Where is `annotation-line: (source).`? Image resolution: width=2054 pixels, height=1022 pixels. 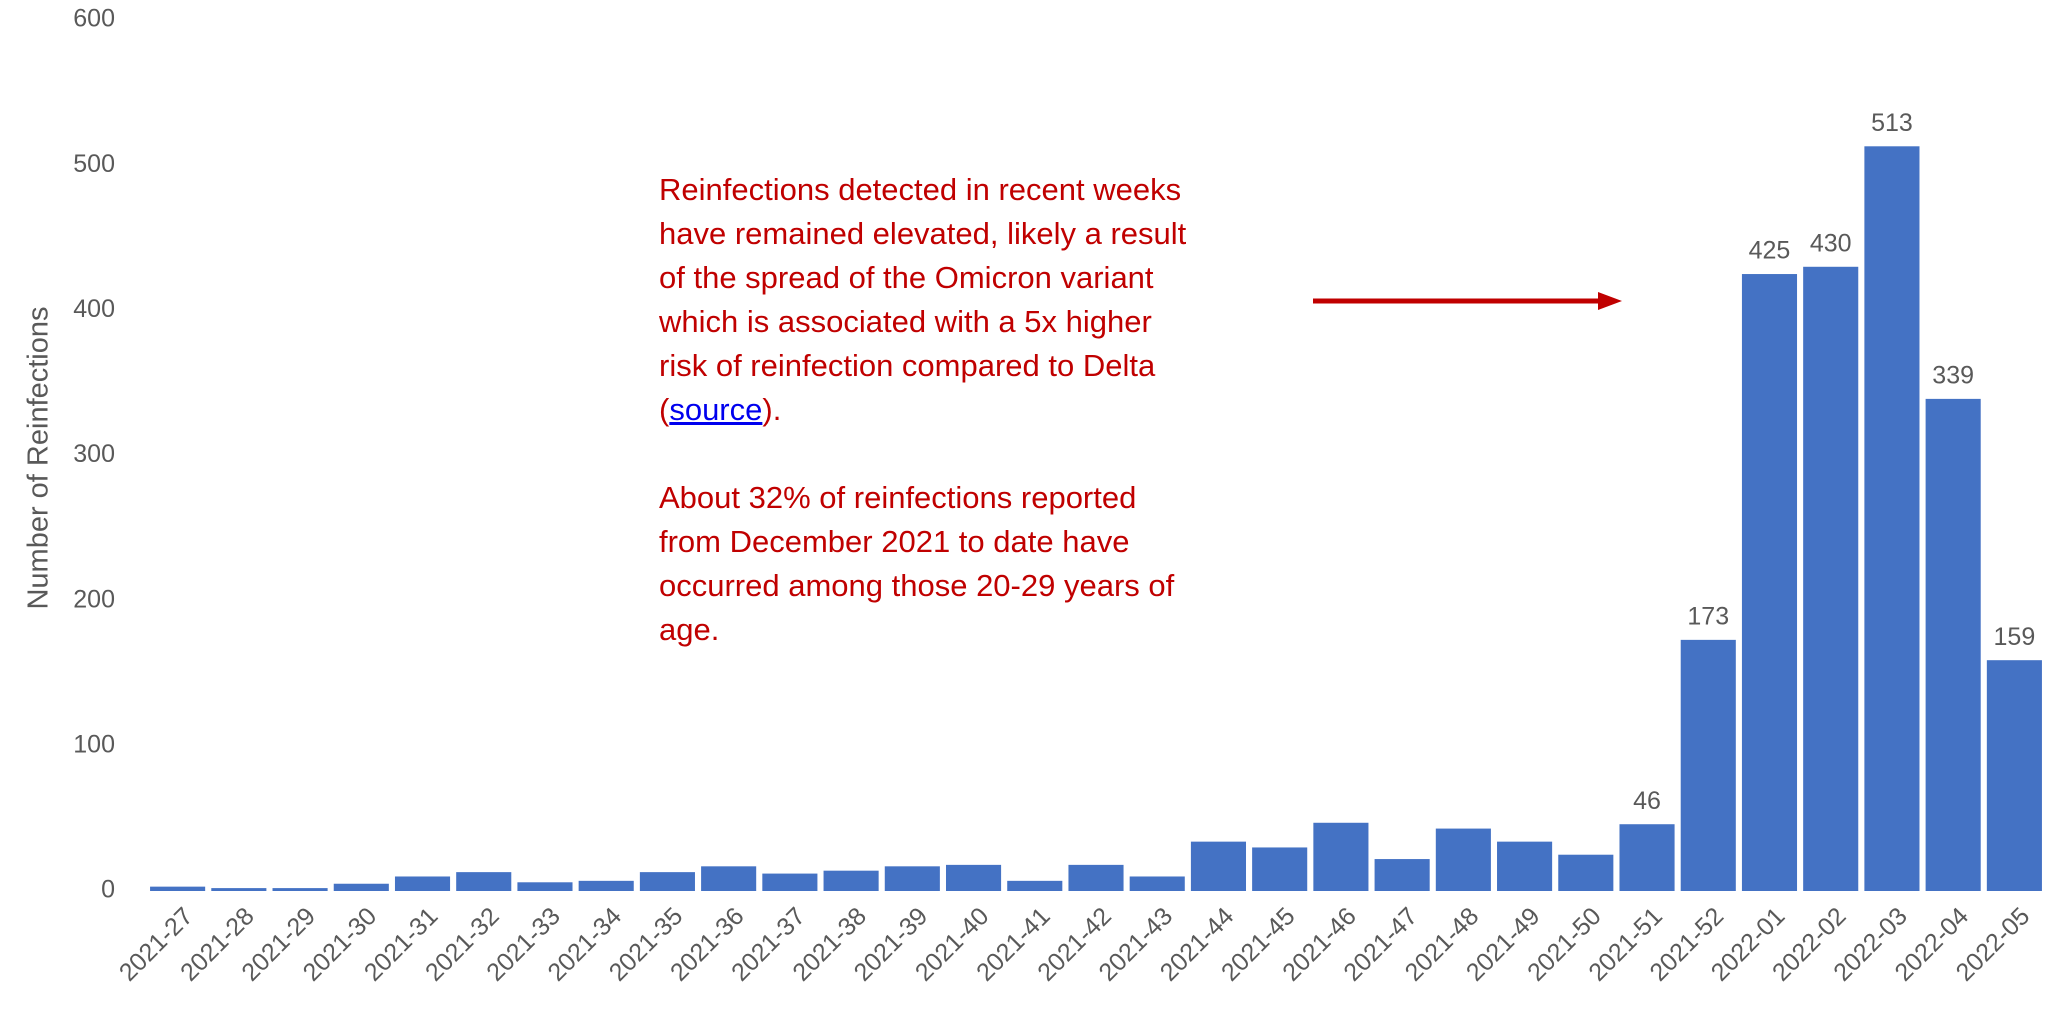
annotation-line: (source). is located at coordinates (922, 410).